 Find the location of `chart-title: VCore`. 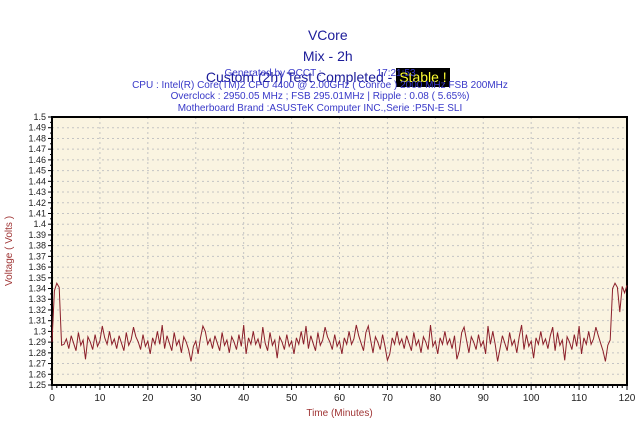

chart-title: VCore is located at coordinates (320, 35).